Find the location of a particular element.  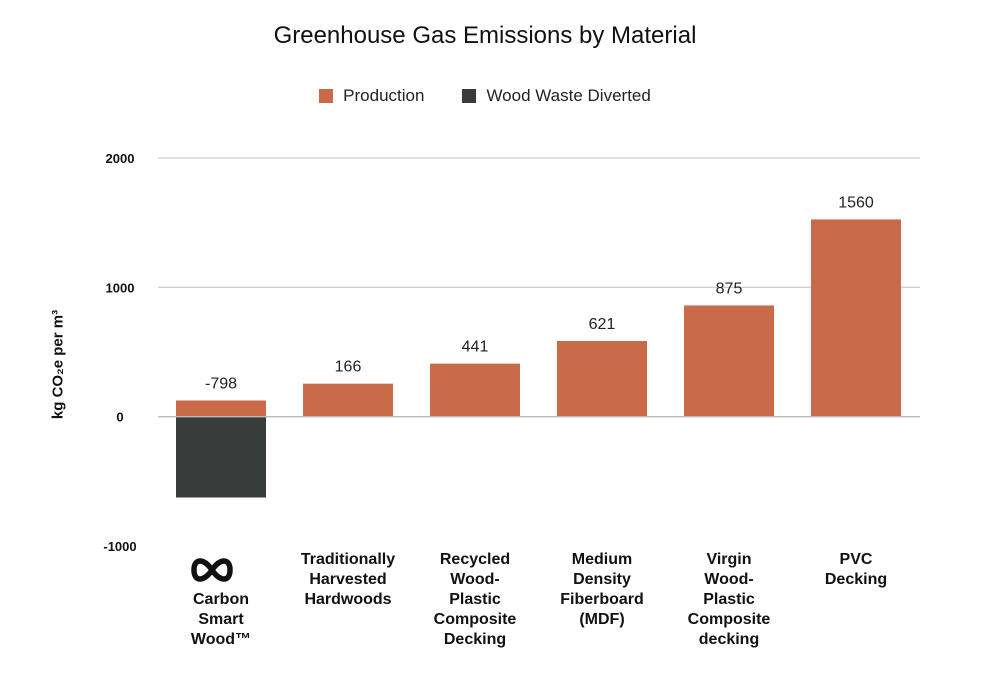

x-tick-label-line: decking is located at coordinates (729, 639).